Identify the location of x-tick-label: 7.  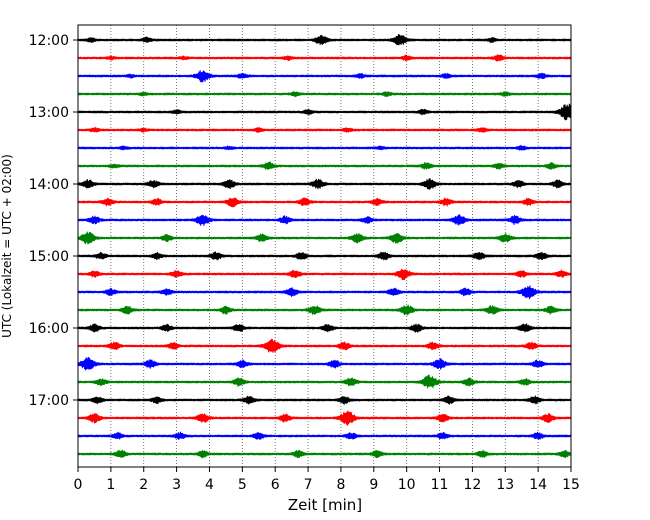
(308, 485).